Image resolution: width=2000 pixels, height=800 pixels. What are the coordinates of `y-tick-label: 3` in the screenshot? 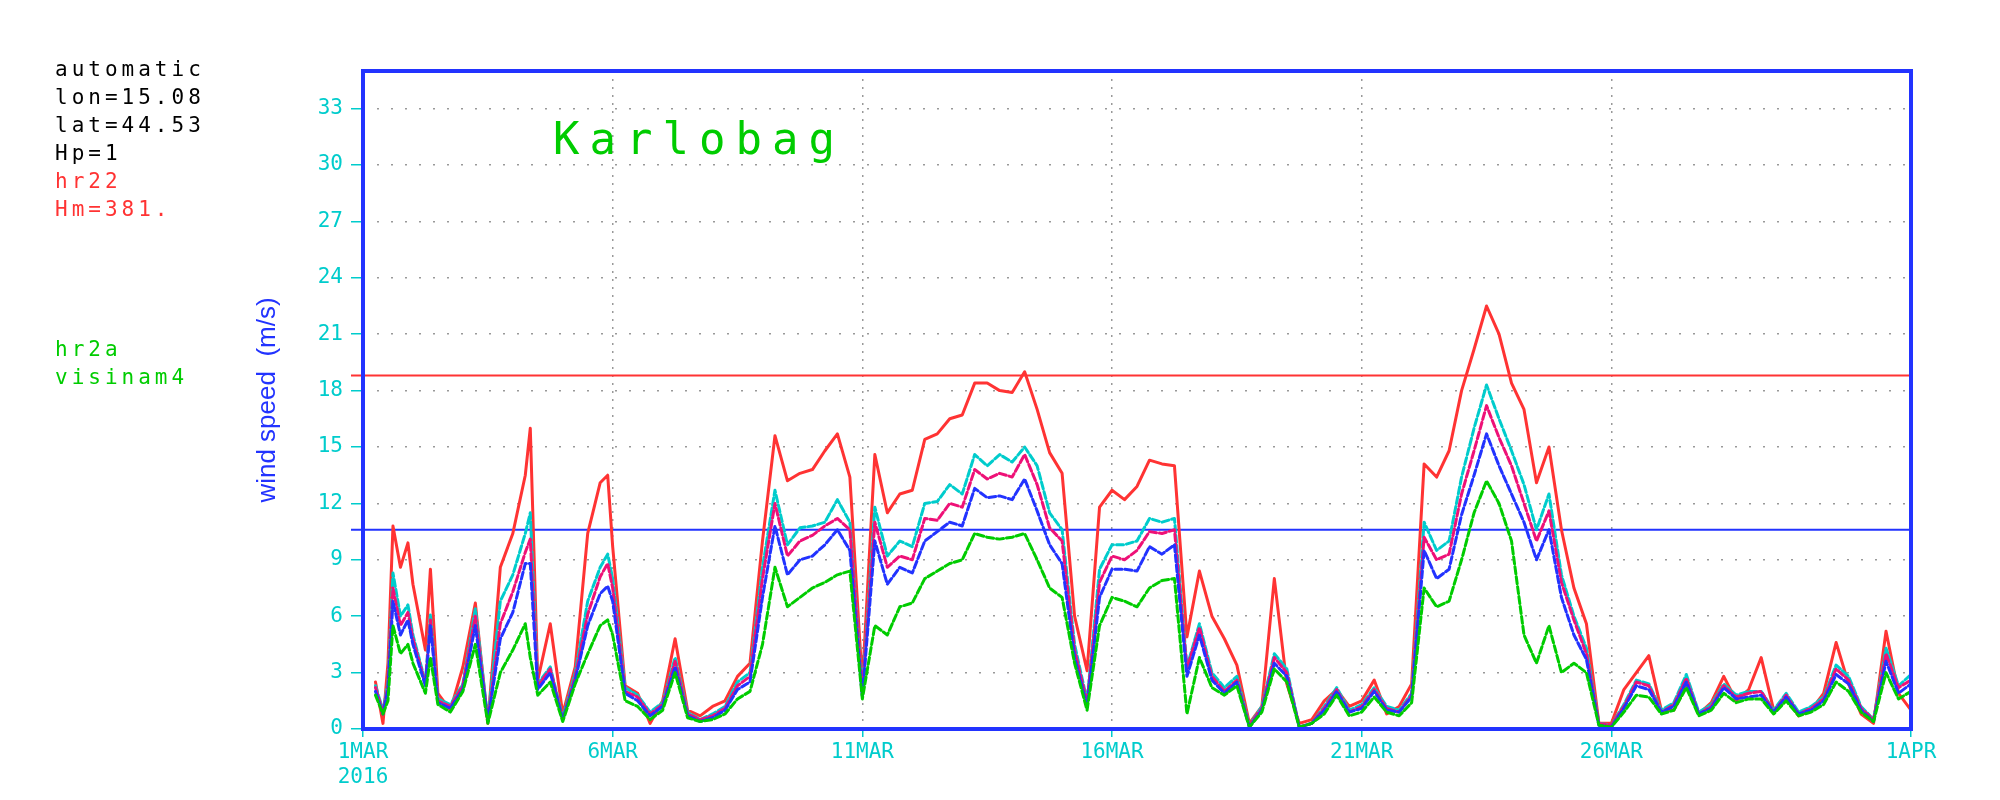 It's located at (336, 671).